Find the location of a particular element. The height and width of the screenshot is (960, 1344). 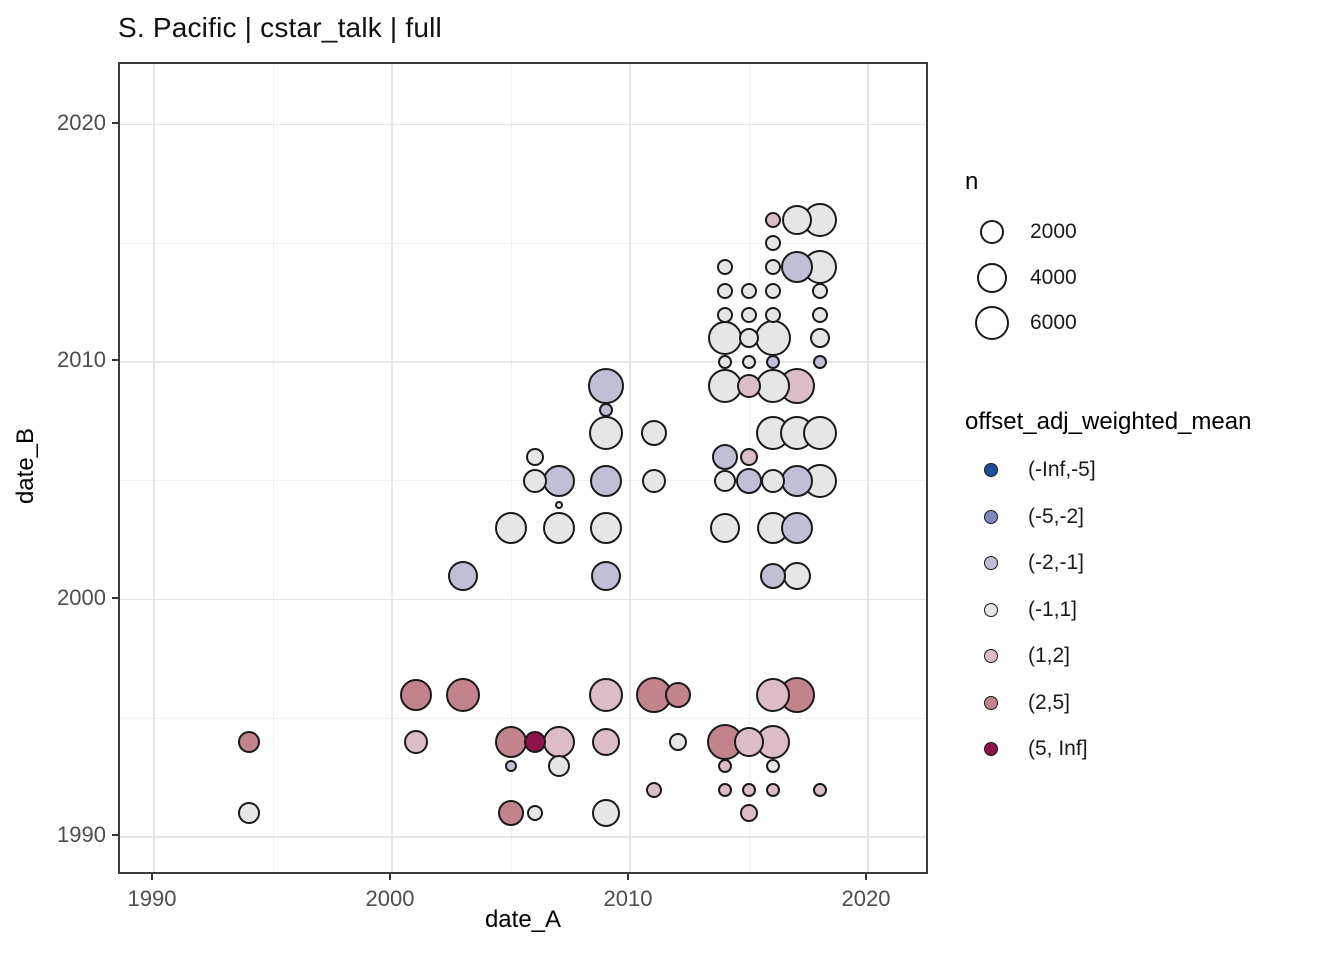

size-legend-label: 4000 is located at coordinates (1053, 277).